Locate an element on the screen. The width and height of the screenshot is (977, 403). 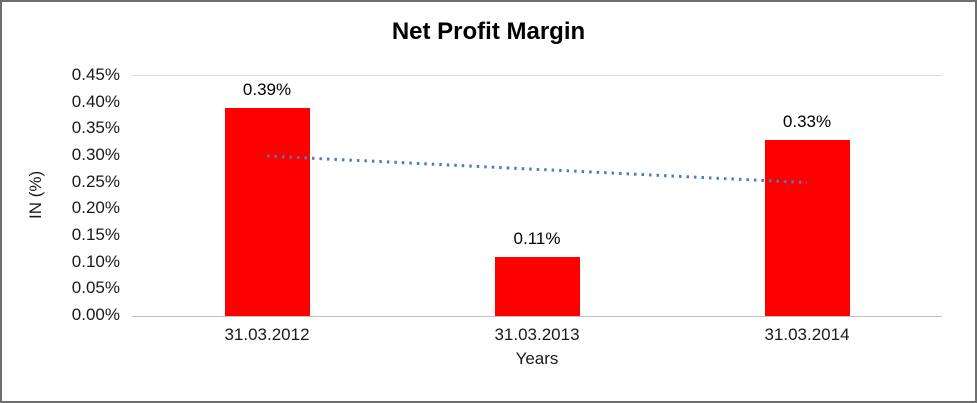
y-tick-label: 0.30% is located at coordinates (95, 154).